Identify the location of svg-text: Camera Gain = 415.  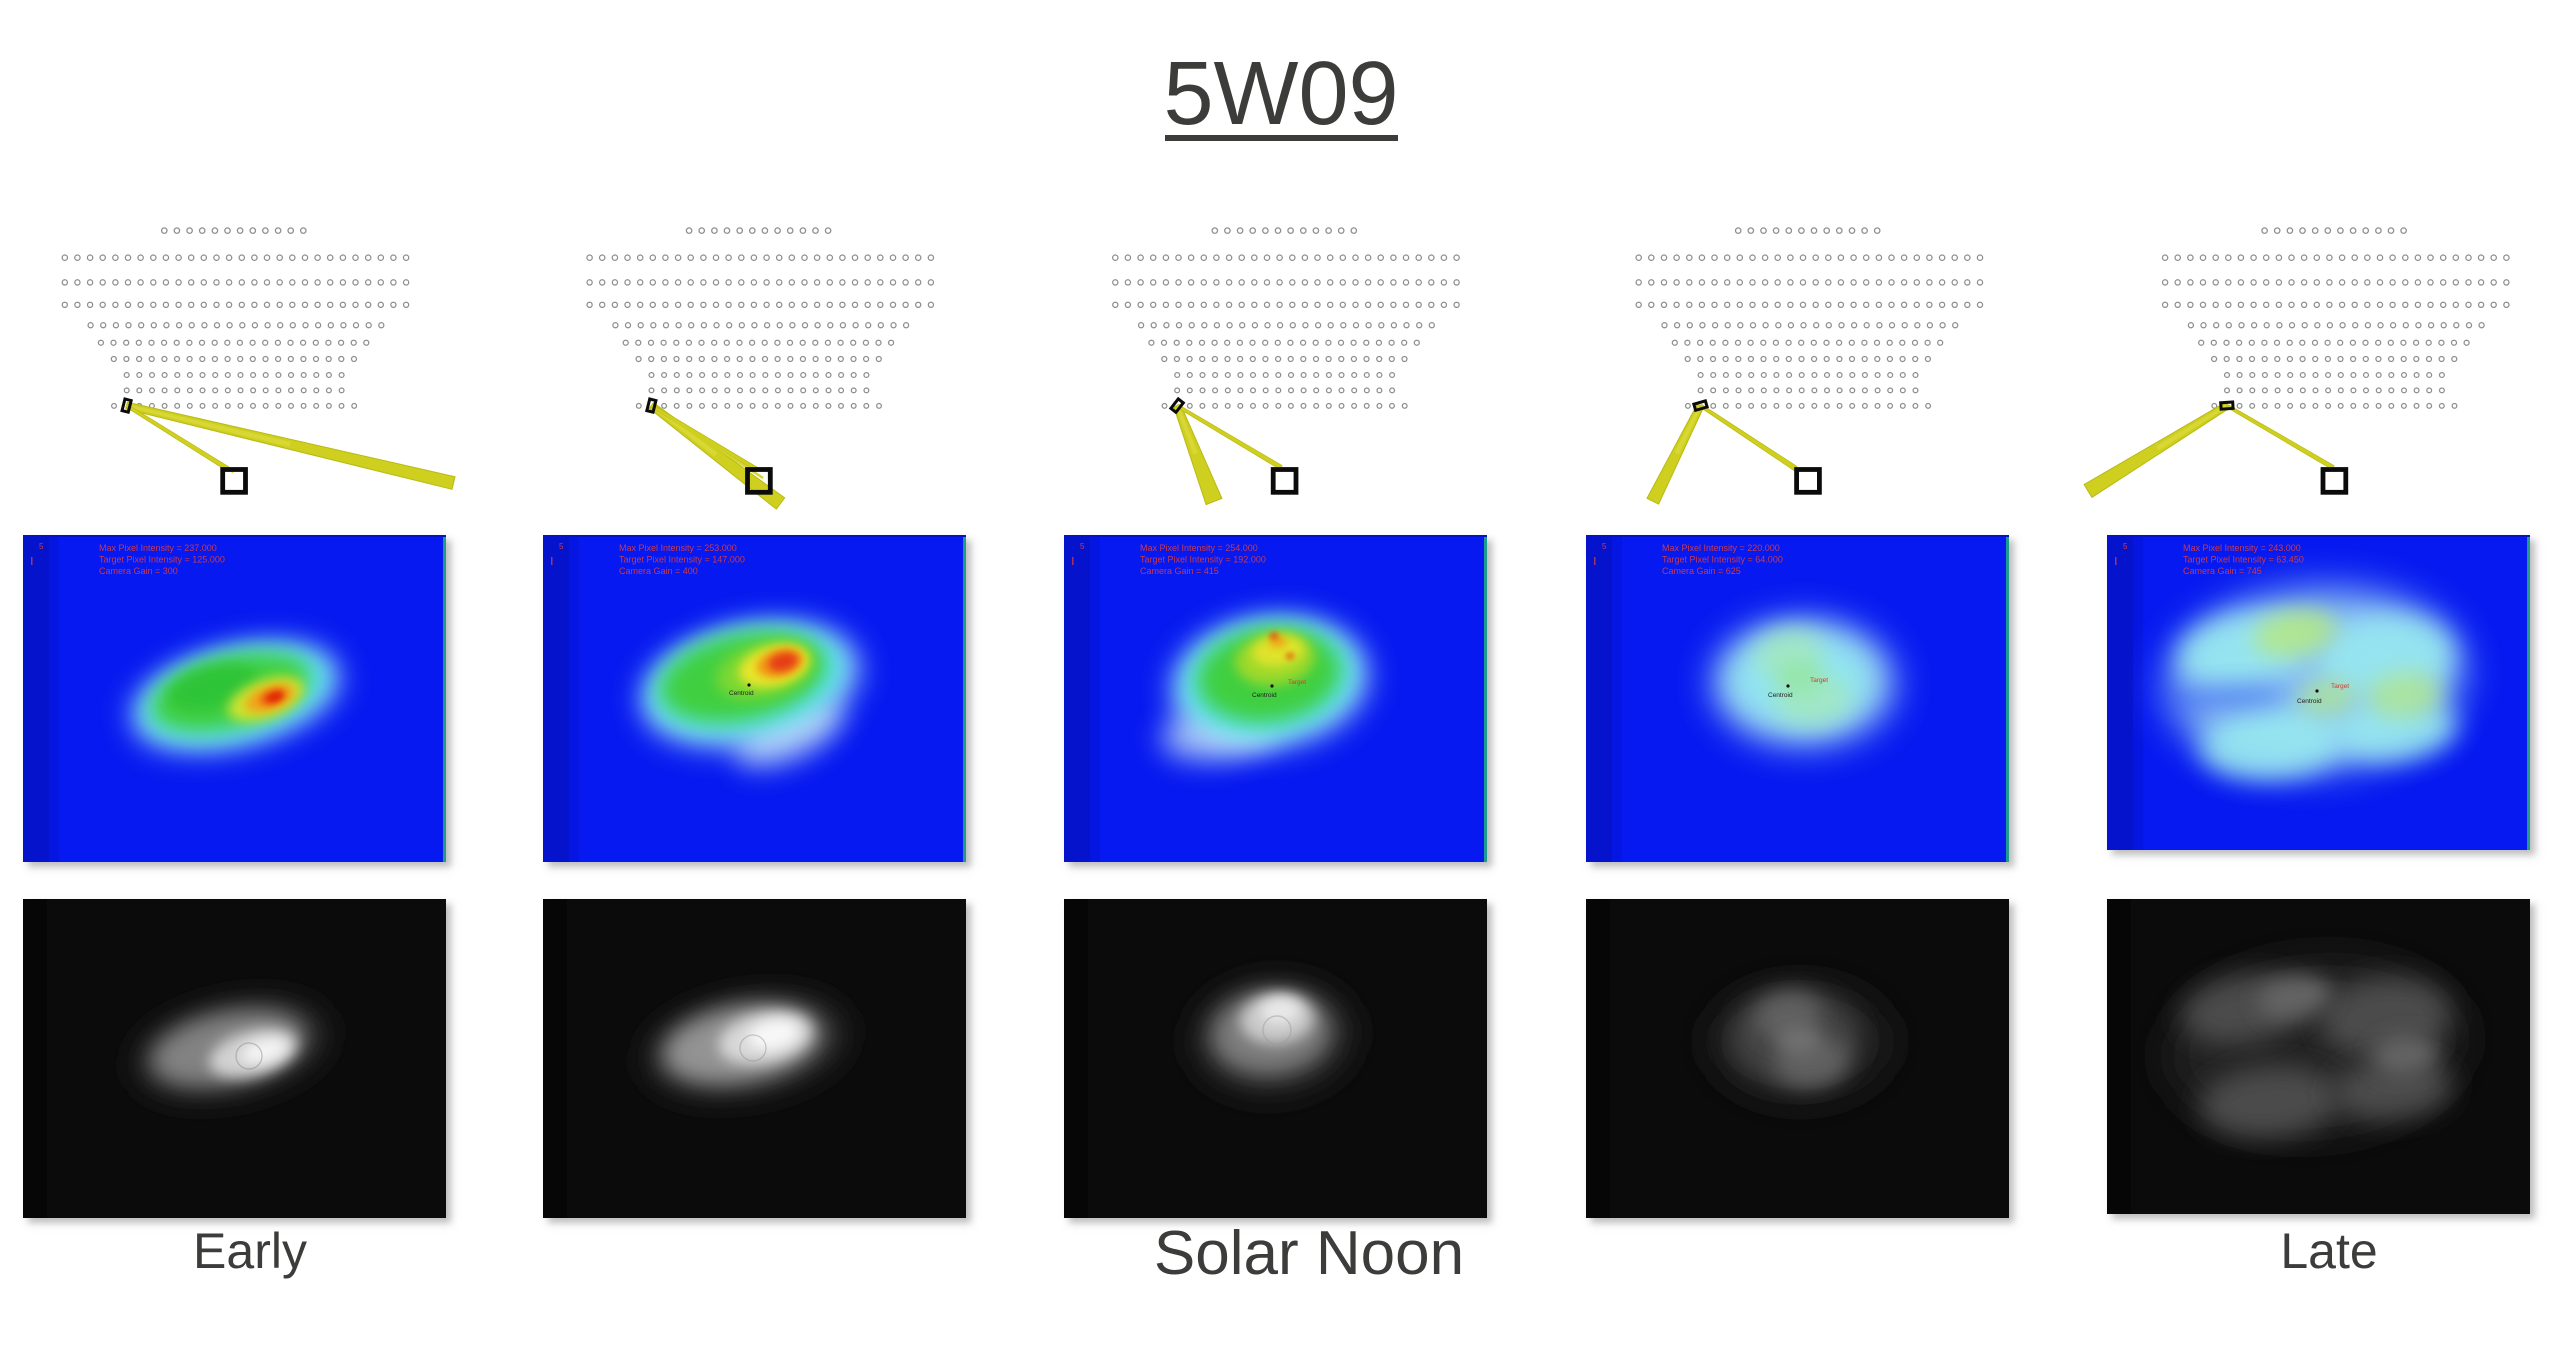
(1179, 571).